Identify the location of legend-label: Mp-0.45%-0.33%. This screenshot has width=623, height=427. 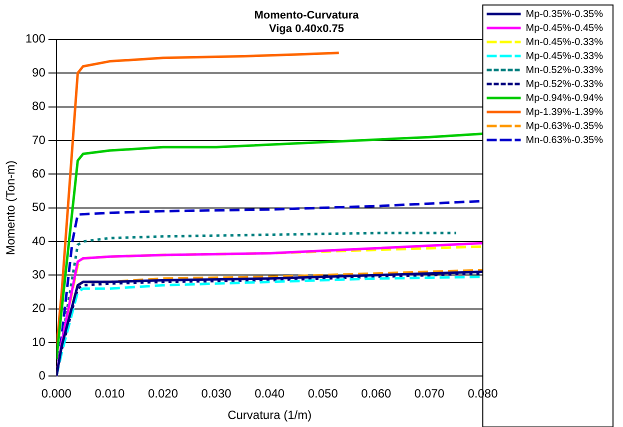
(565, 56).